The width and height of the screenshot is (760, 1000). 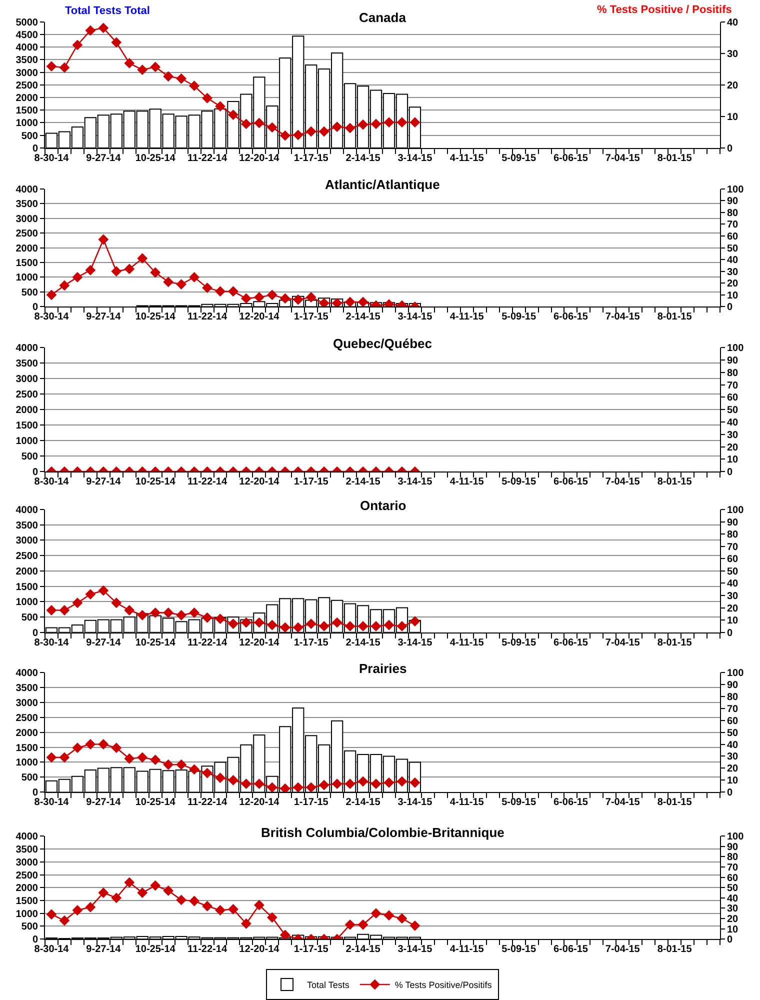 I want to click on y2-tick-label: 50, so click(x=733, y=410).